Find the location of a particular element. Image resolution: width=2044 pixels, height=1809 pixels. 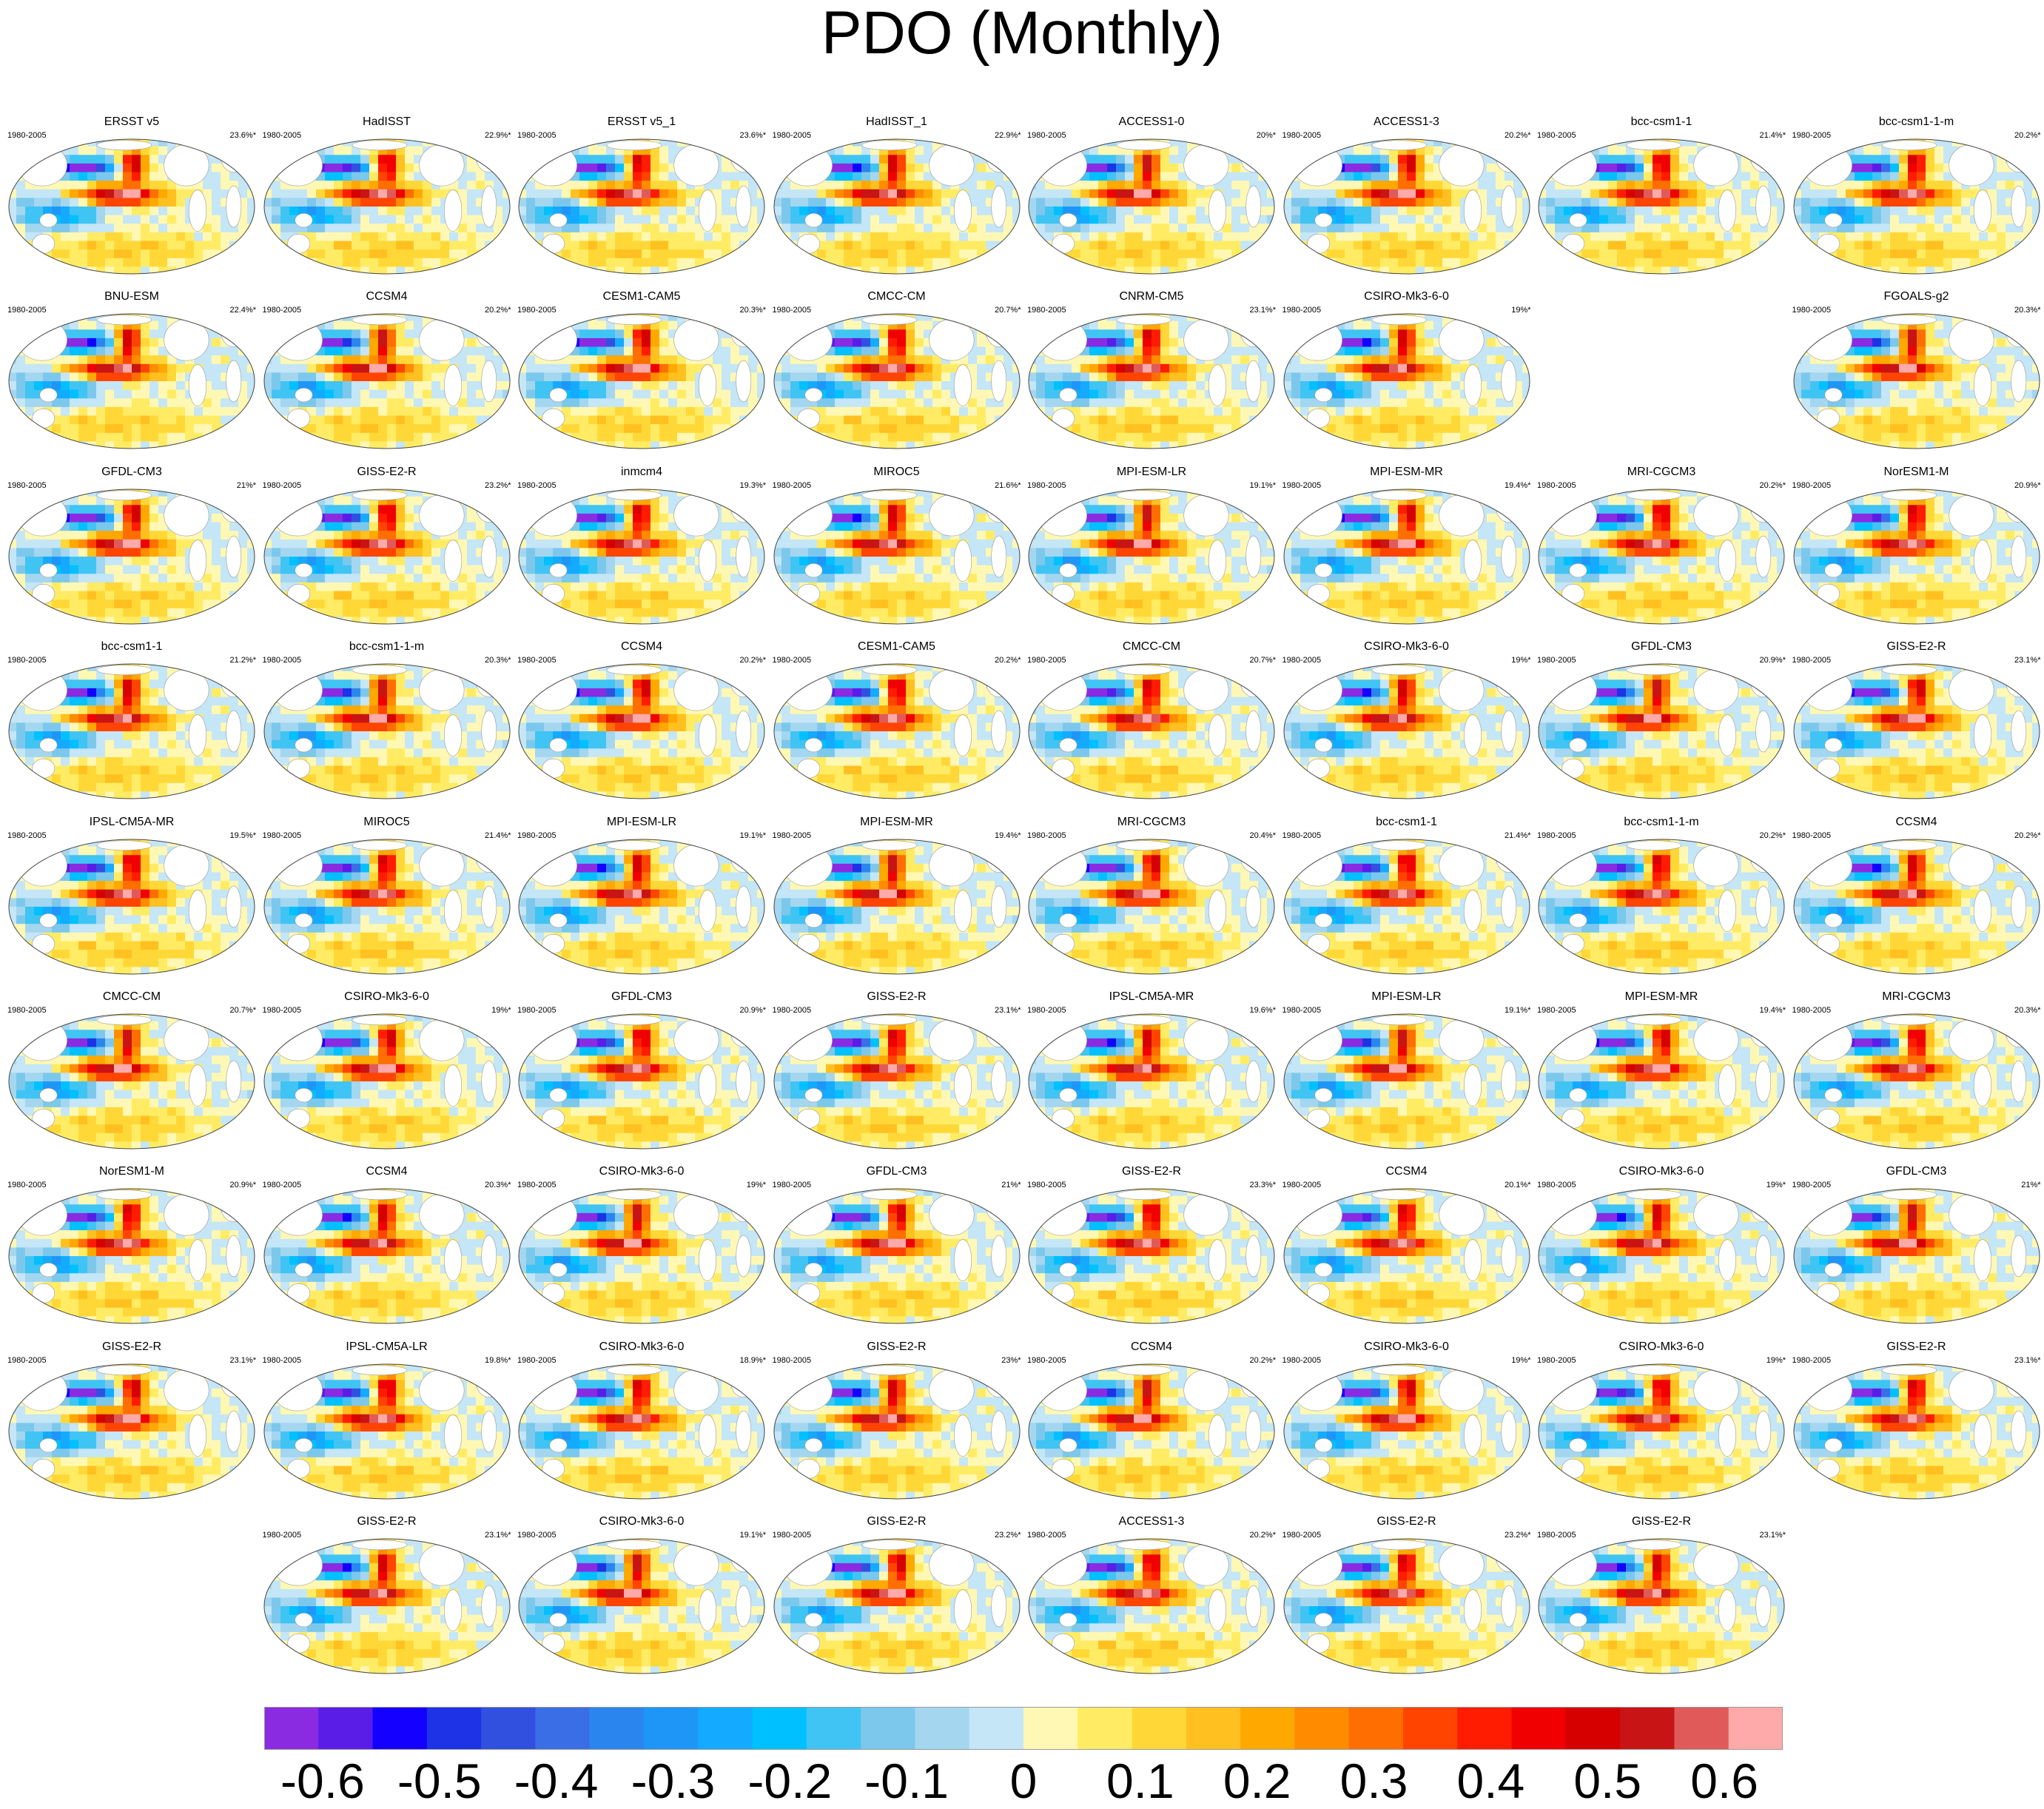

panel-title: ACCESS1-3 is located at coordinates (1151, 1521).